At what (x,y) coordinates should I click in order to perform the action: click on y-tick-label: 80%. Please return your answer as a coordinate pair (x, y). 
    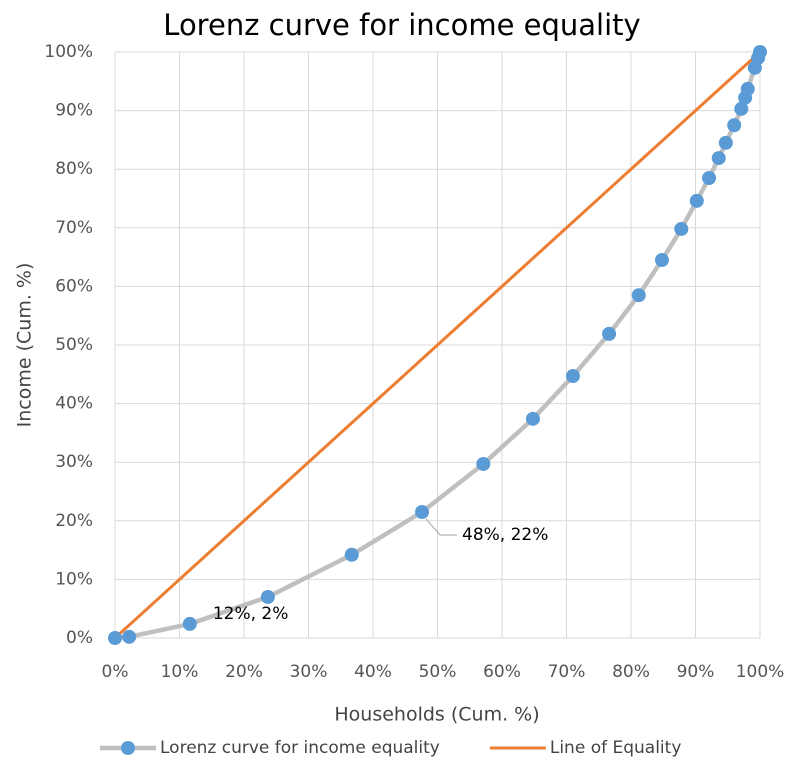
    Looking at the image, I should click on (74, 169).